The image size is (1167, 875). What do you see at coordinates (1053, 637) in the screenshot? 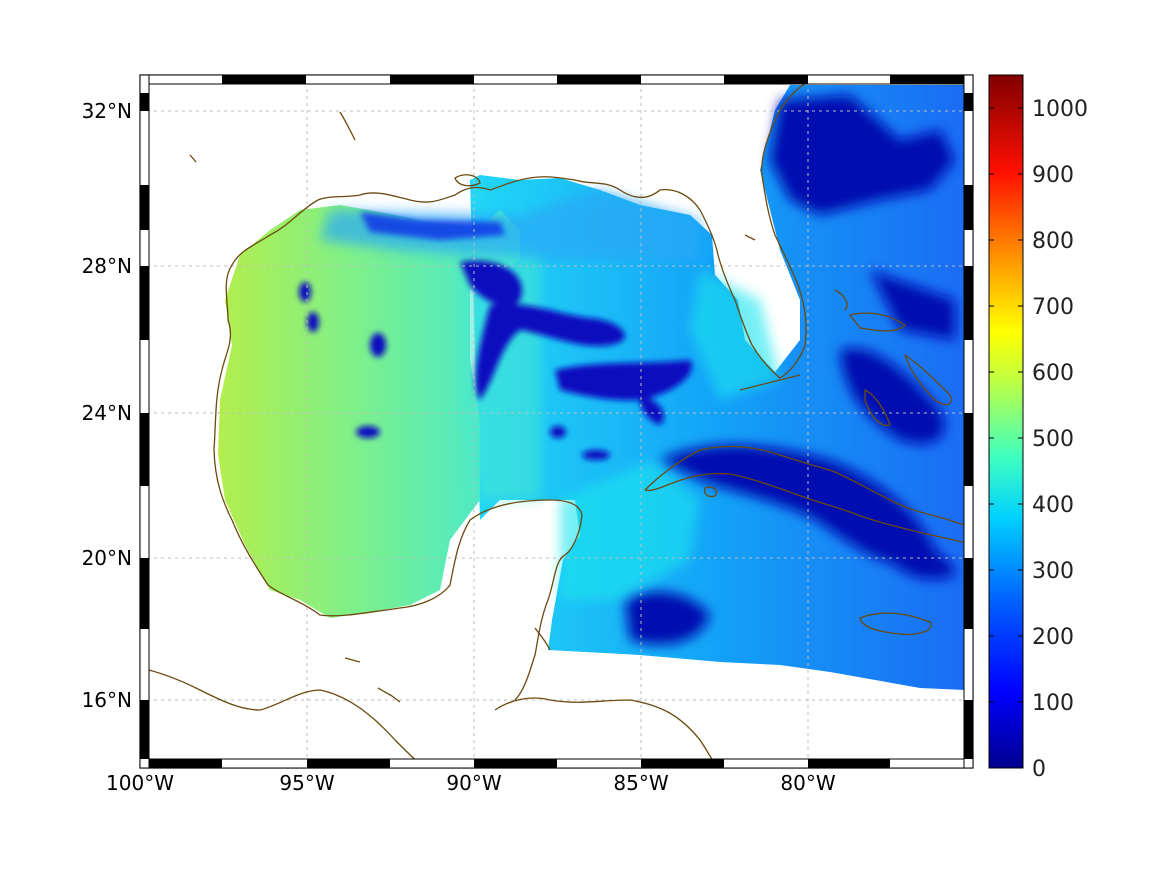
I see `colorbar-tick-label: 200` at bounding box center [1053, 637].